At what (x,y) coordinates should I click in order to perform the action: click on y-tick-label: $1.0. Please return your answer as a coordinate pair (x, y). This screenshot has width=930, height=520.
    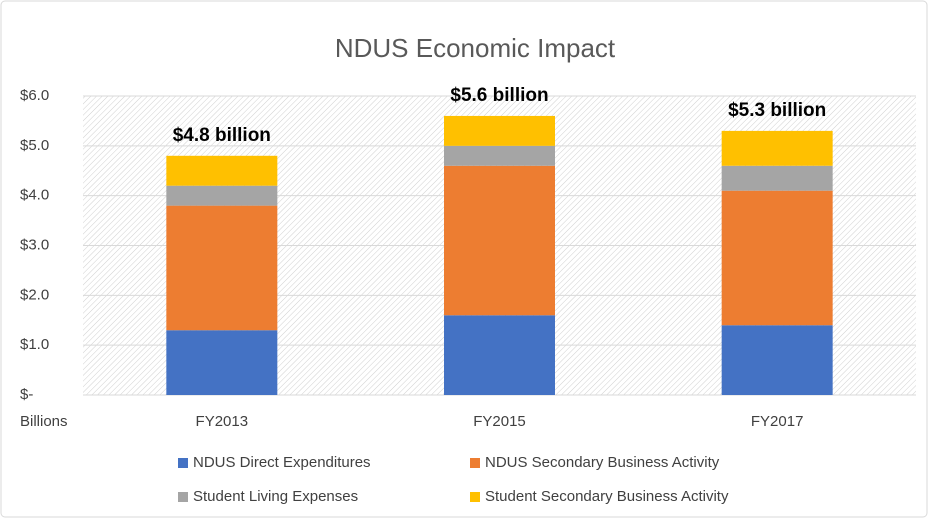
    Looking at the image, I should click on (34, 344).